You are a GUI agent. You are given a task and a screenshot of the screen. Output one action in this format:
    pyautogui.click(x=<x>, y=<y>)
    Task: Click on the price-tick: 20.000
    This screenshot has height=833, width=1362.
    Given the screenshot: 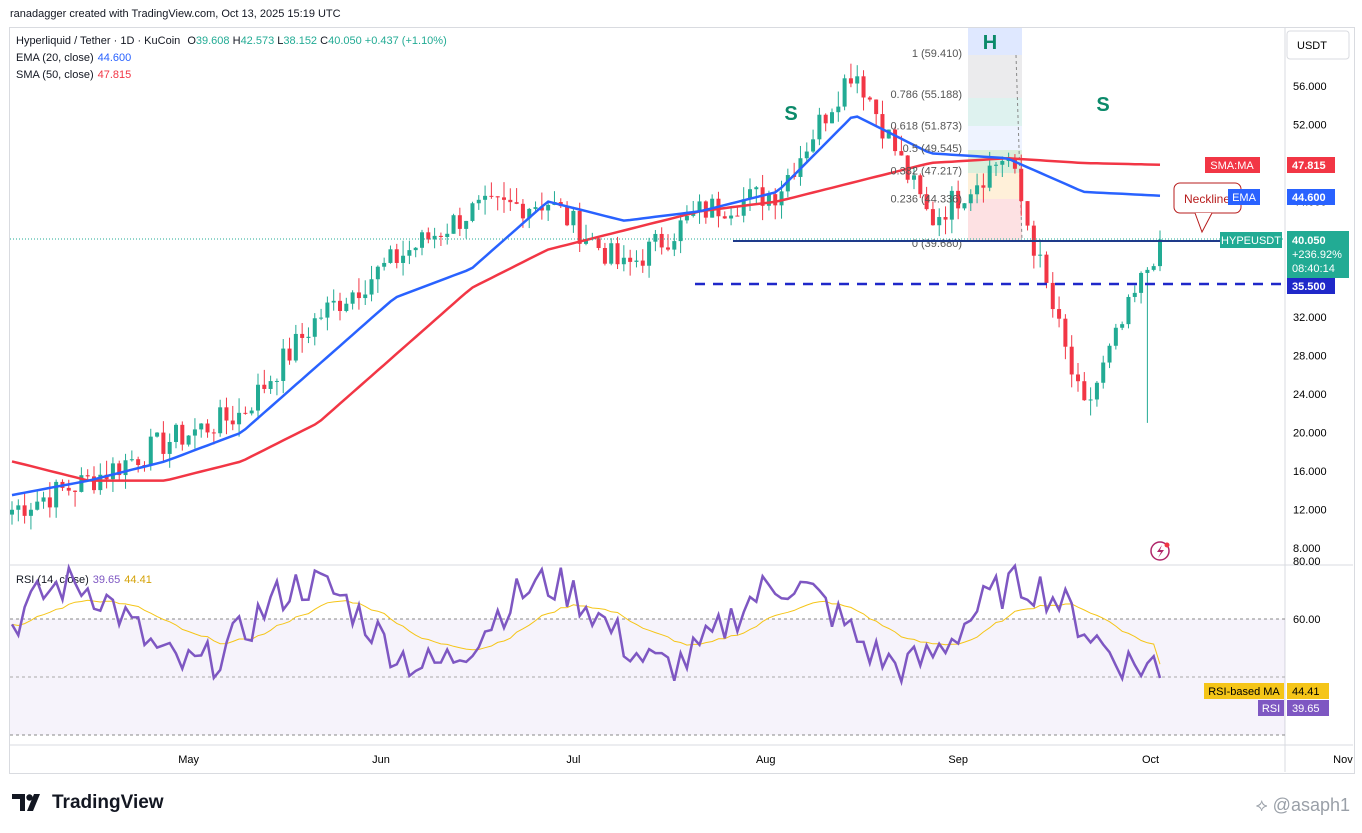 What is the action you would take?
    pyautogui.click(x=1310, y=434)
    